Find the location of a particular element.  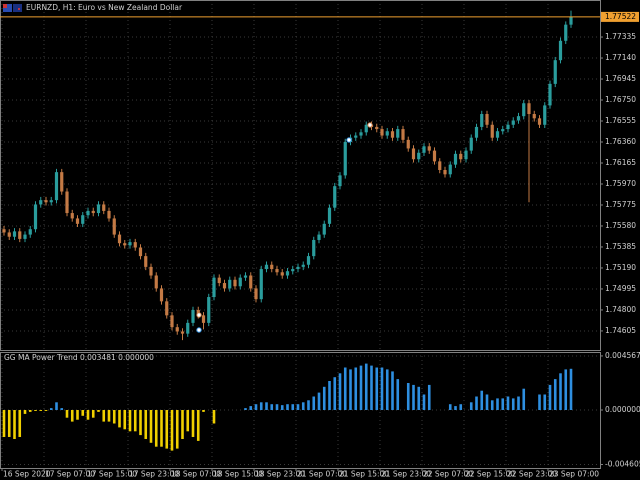

y-tick-label: 1.76945 is located at coordinates (620, 78).